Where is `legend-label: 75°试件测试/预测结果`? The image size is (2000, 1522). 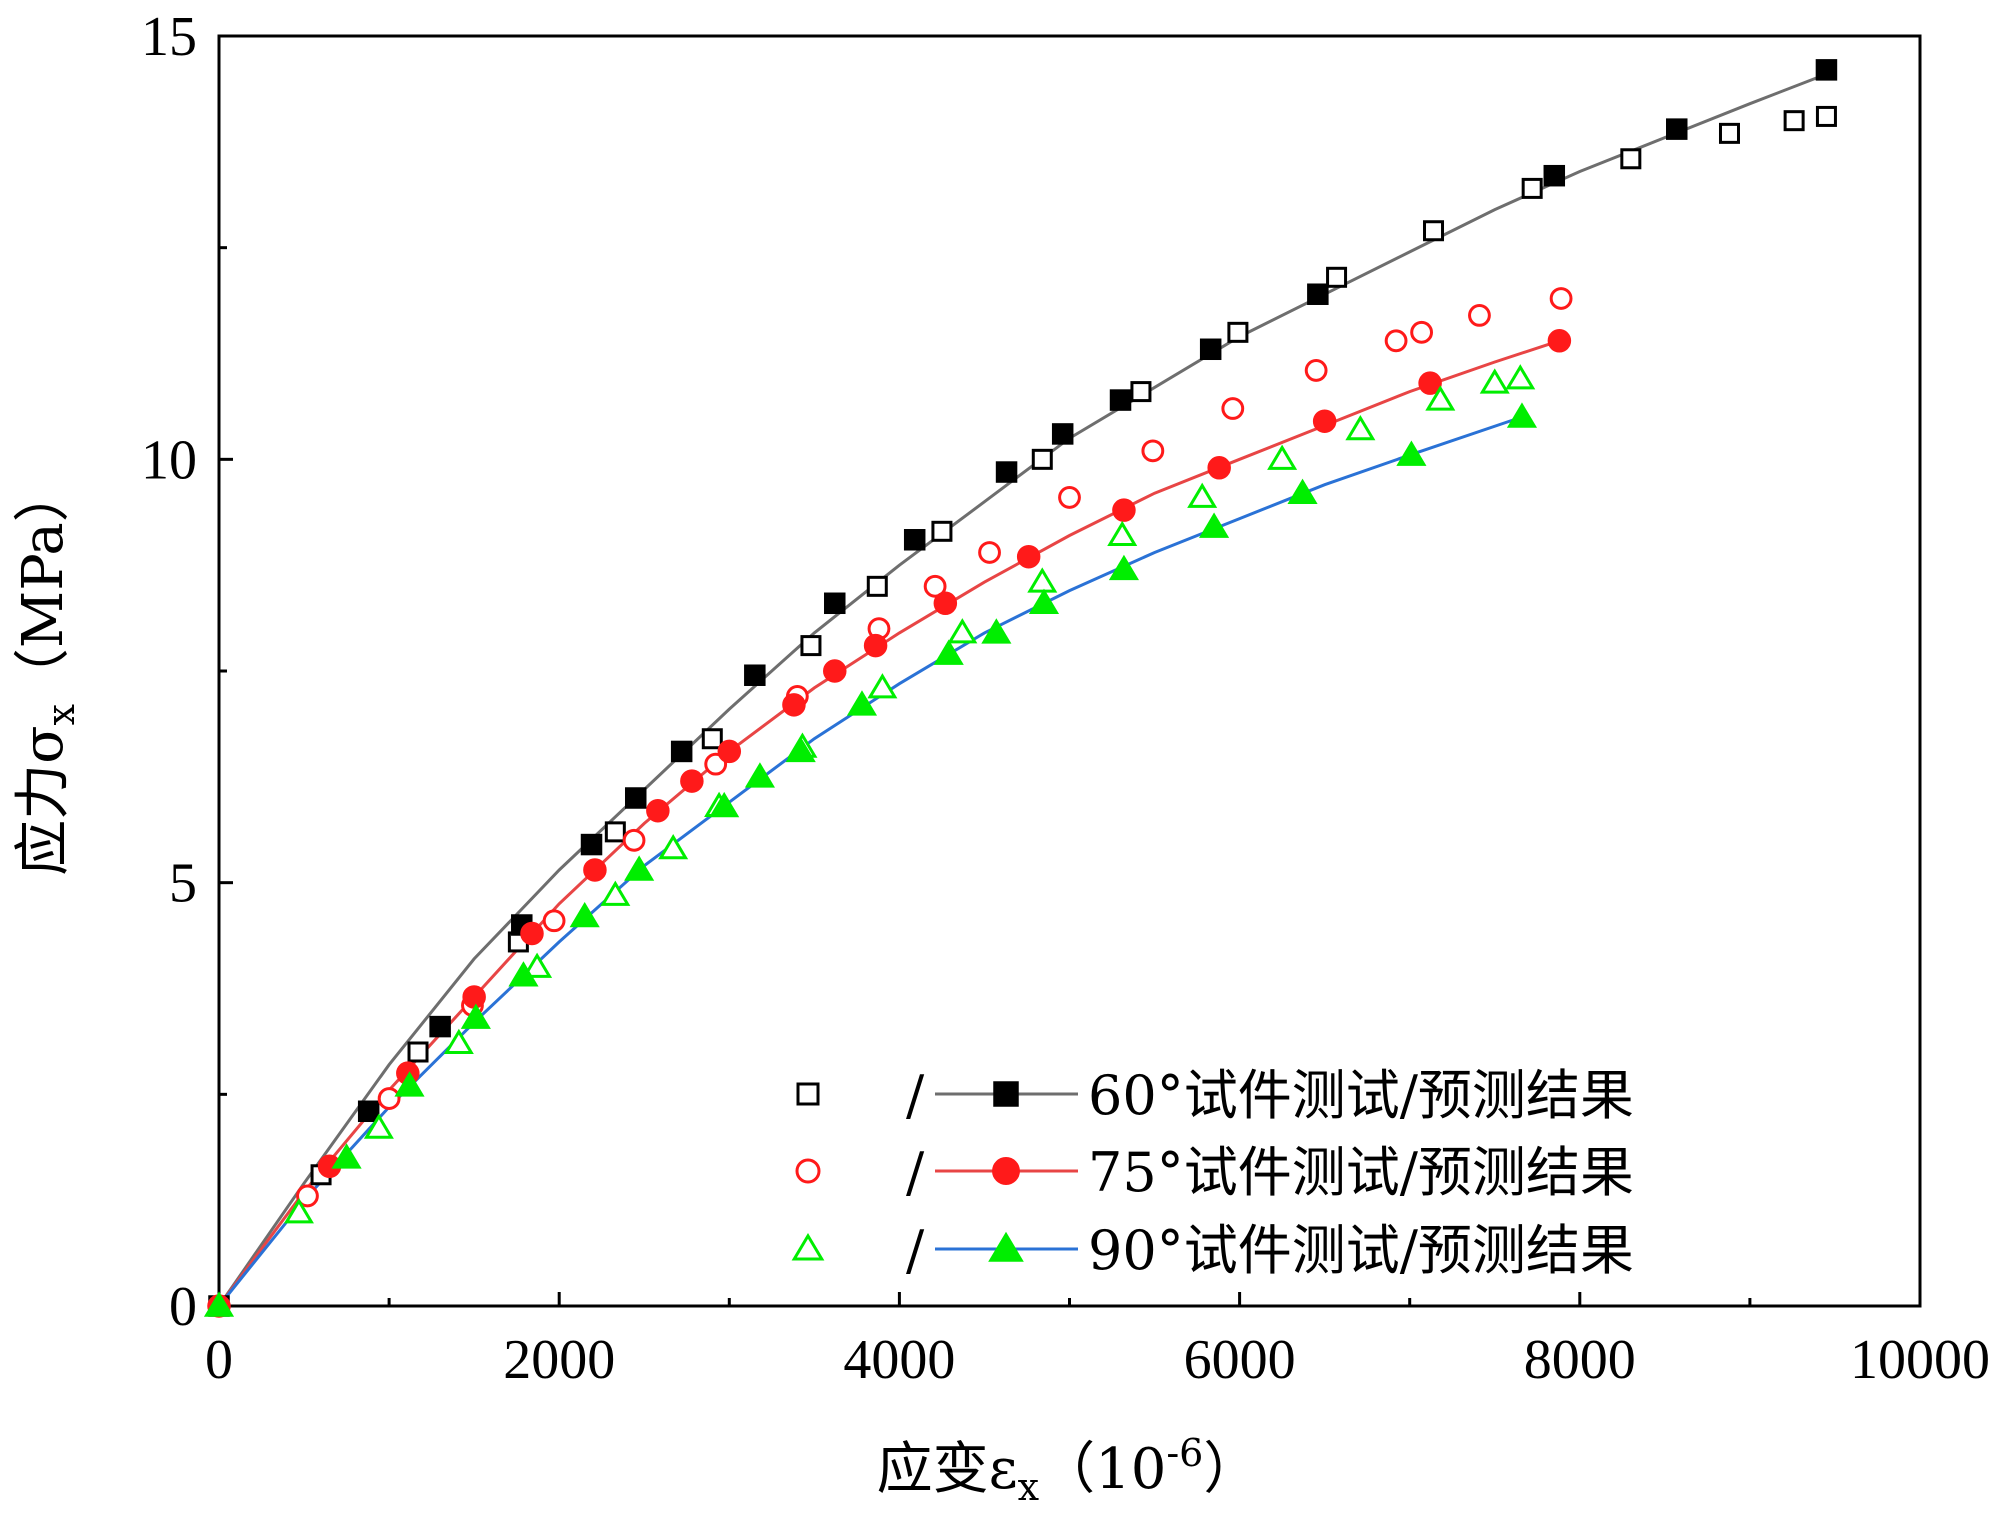 legend-label: 75°试件测试/预测结果 is located at coordinates (1361, 1172).